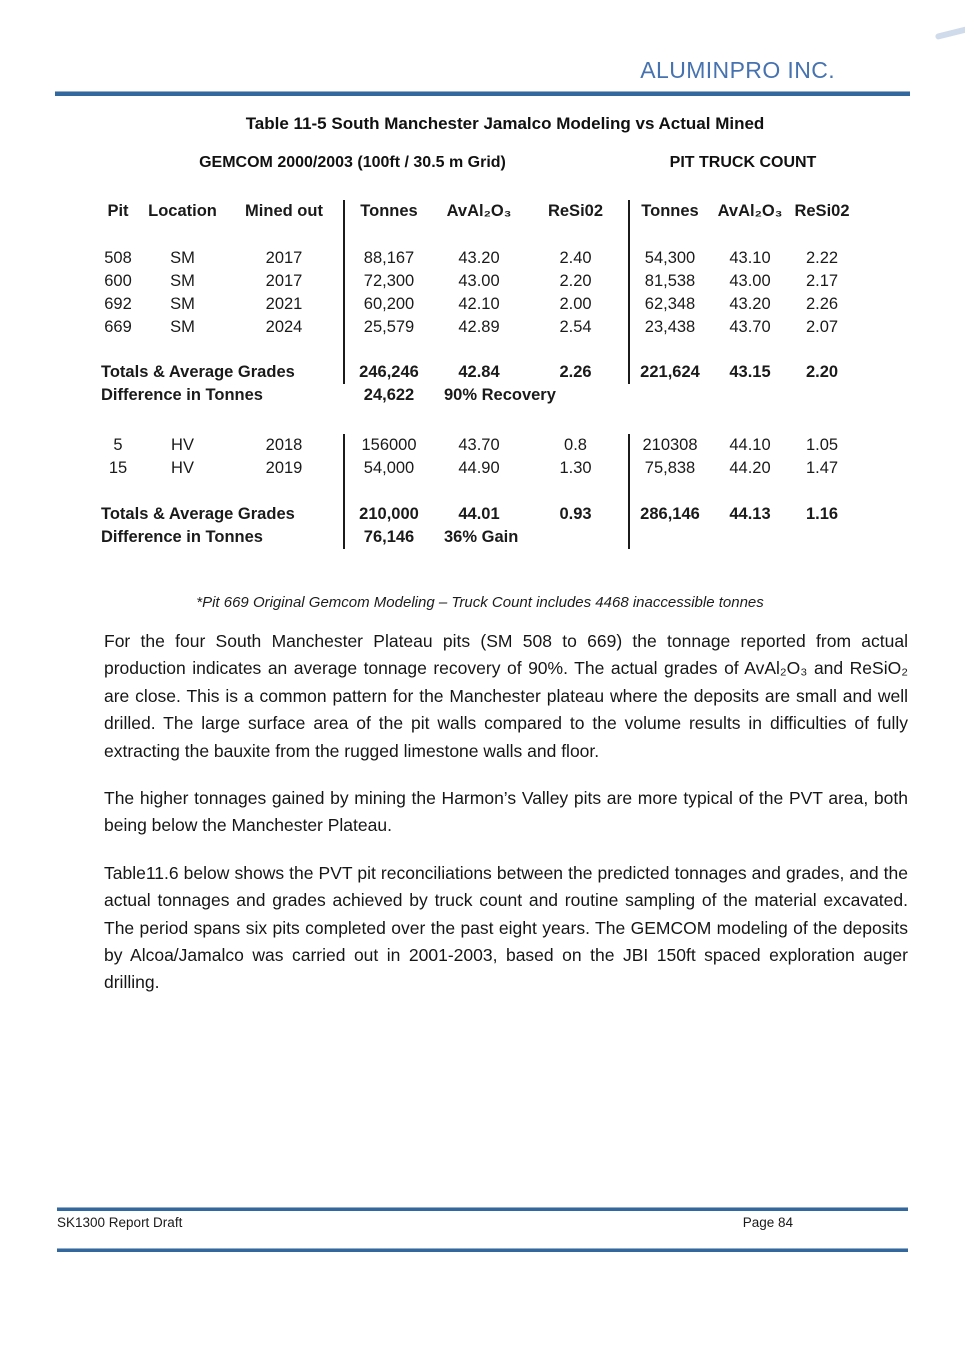 The width and height of the screenshot is (965, 1365). What do you see at coordinates (482, 1209) in the screenshot?
I see `footer-rule-top` at bounding box center [482, 1209].